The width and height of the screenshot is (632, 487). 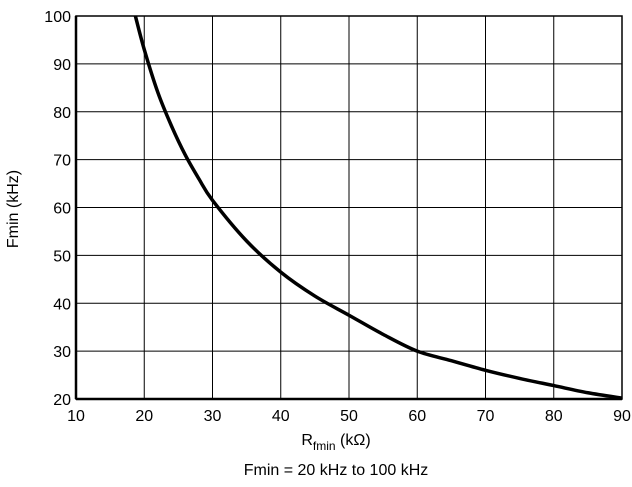 I want to click on y-tick-labels: 20 30 40 50 60 70 80 90 100, so click(x=57, y=209).